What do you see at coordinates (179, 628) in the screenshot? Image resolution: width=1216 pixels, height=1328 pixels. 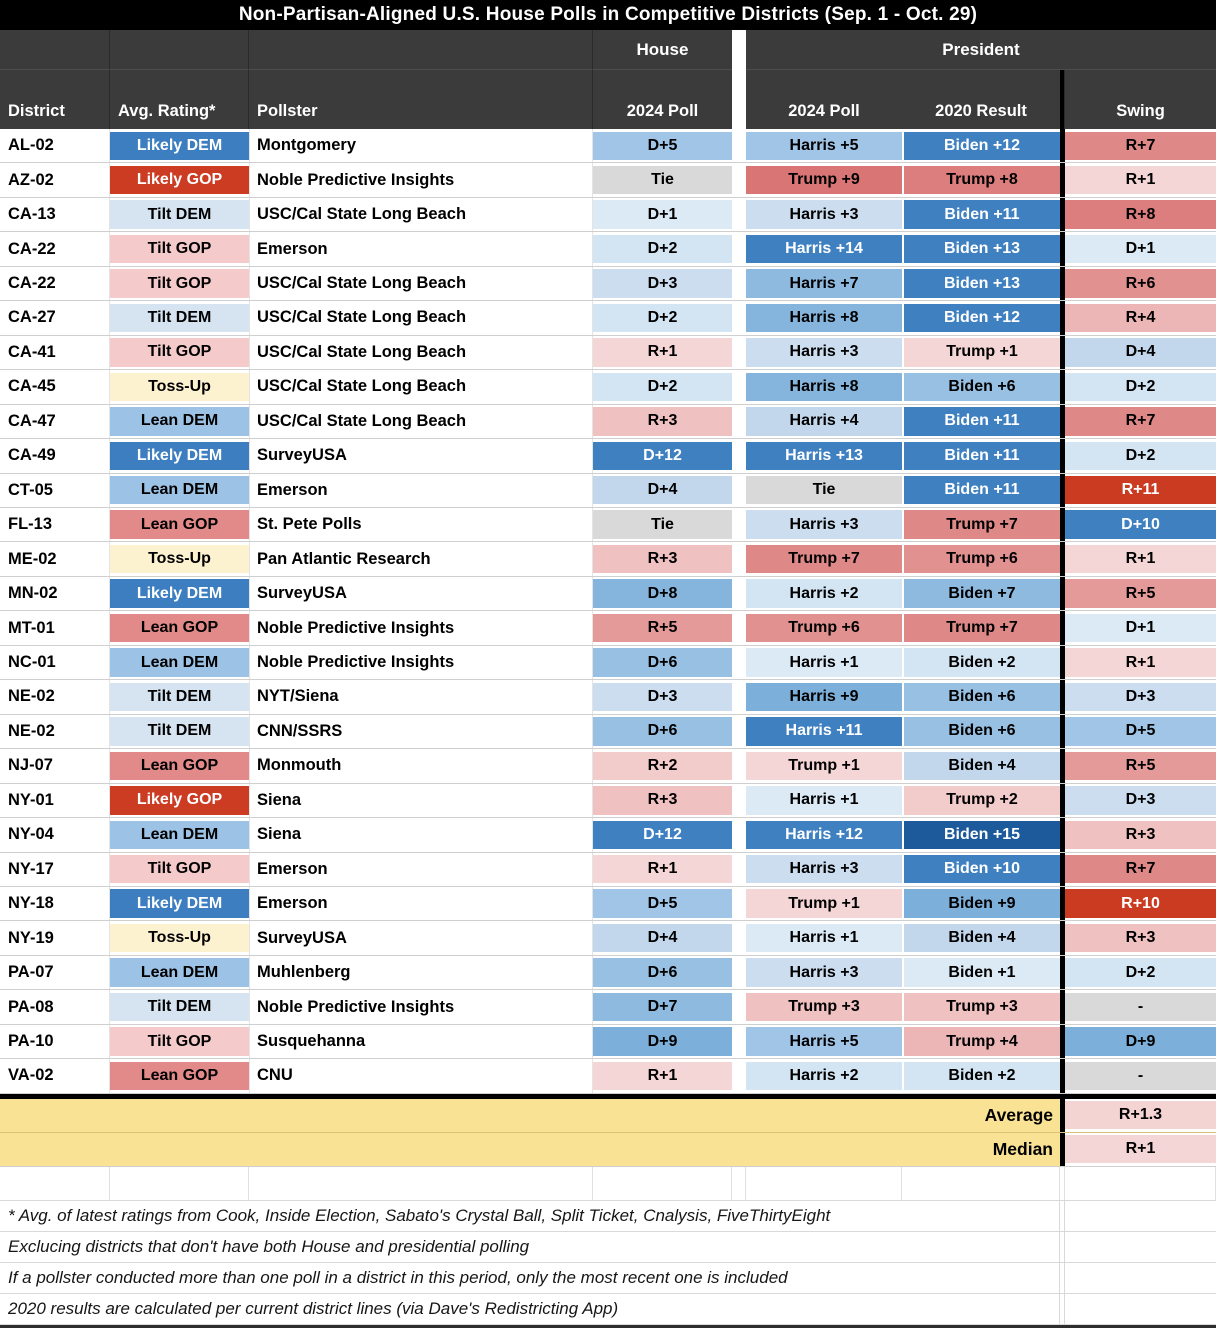 I see `rating-badge: Lean GOP` at bounding box center [179, 628].